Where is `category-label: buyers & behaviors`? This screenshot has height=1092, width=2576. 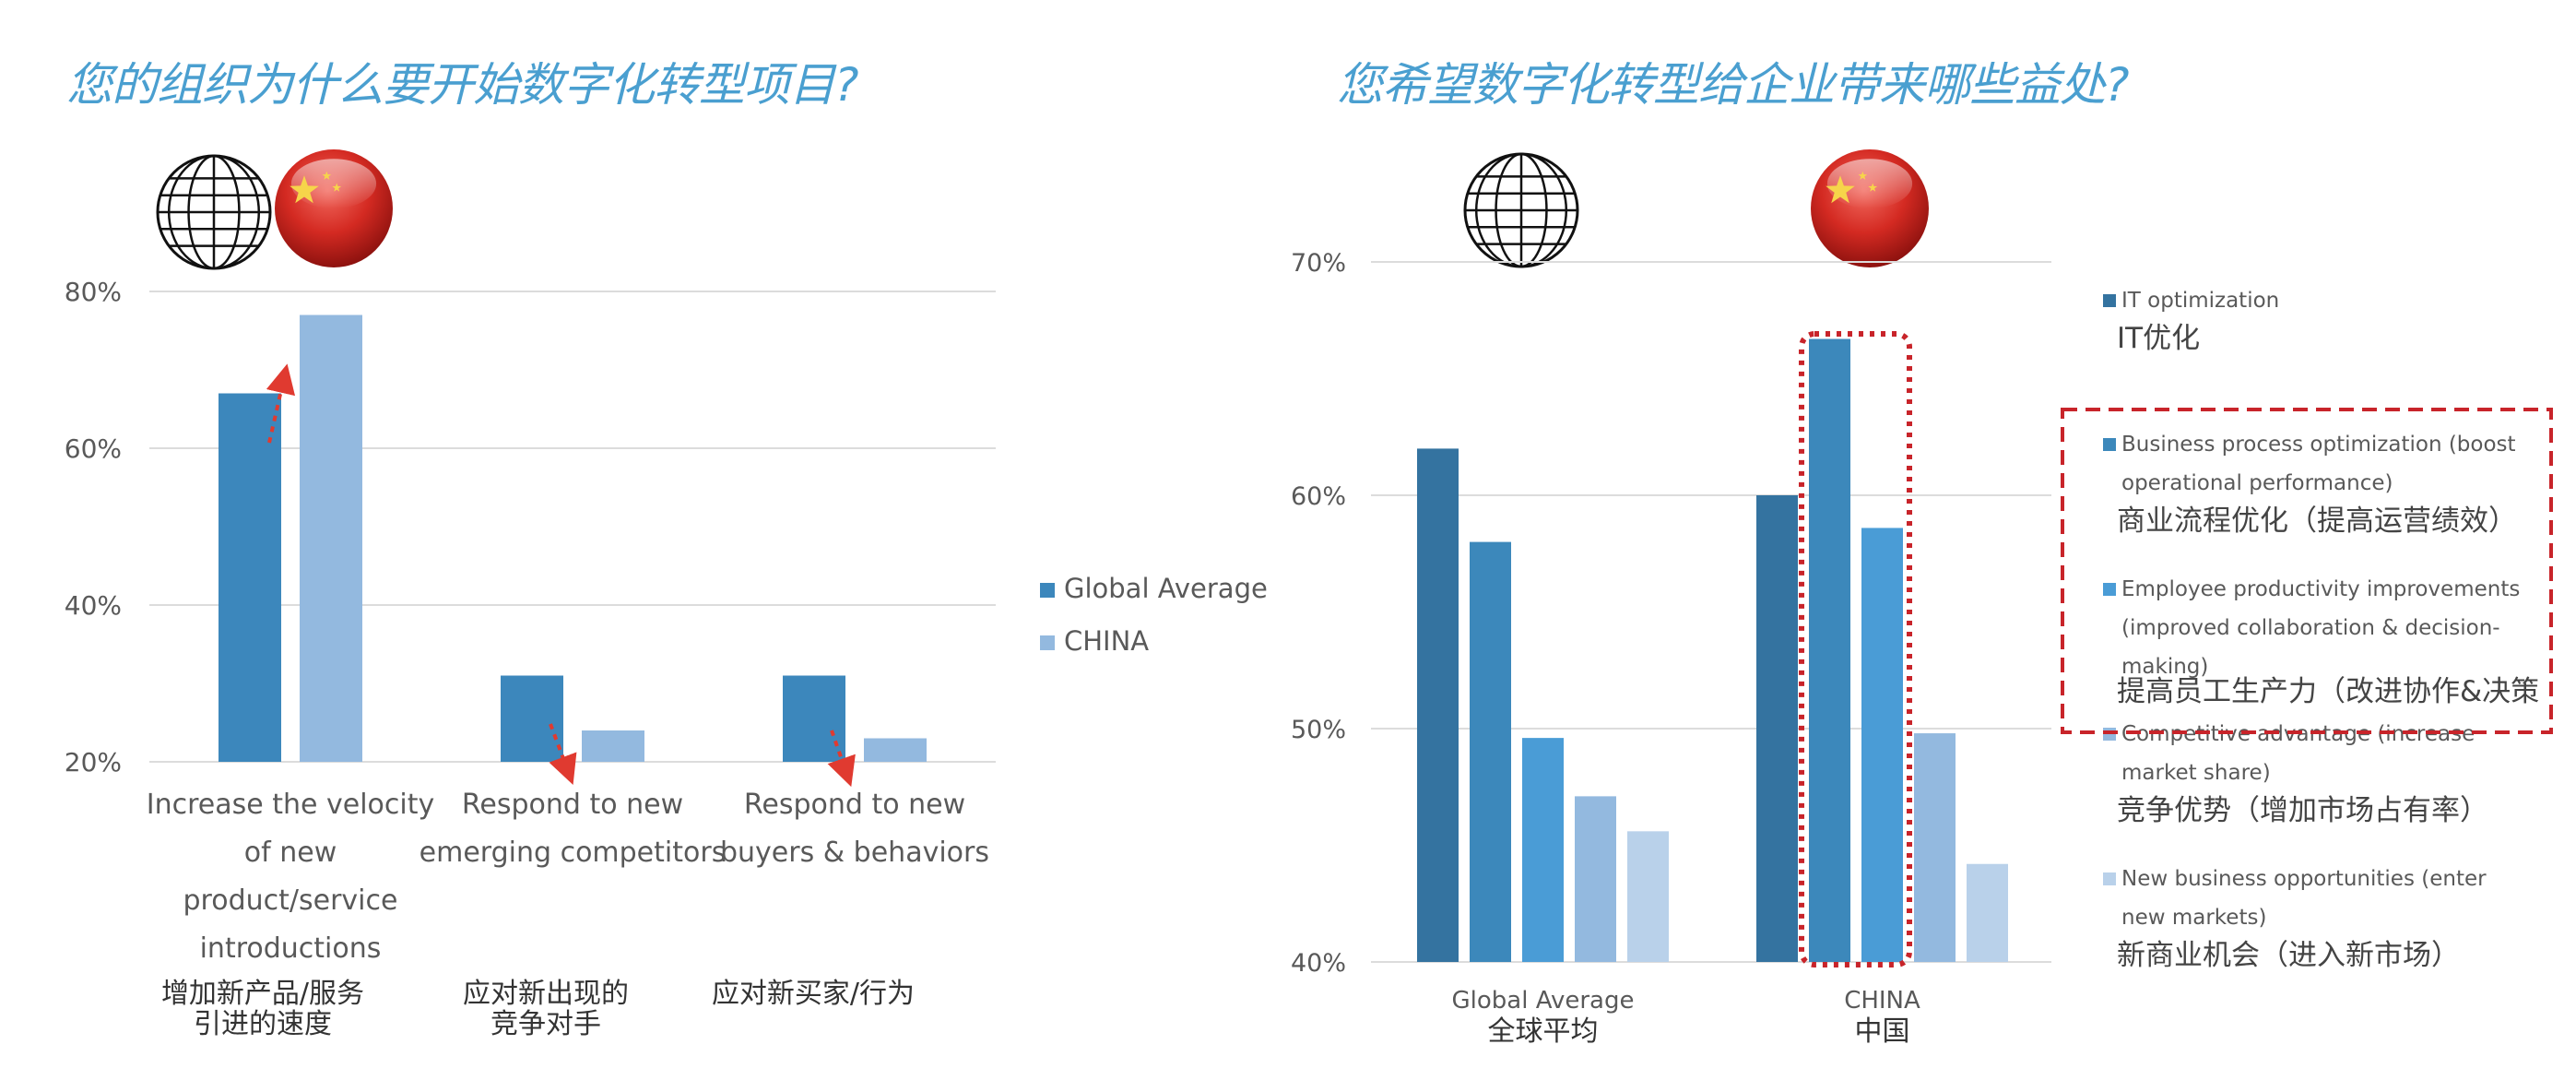 category-label: buyers & behaviors is located at coordinates (854, 853).